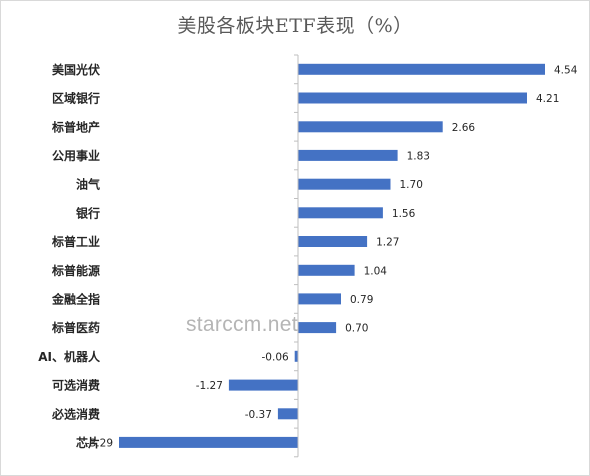  Describe the element at coordinates (75, 413) in the screenshot. I see `category-label: 必选消费` at that location.